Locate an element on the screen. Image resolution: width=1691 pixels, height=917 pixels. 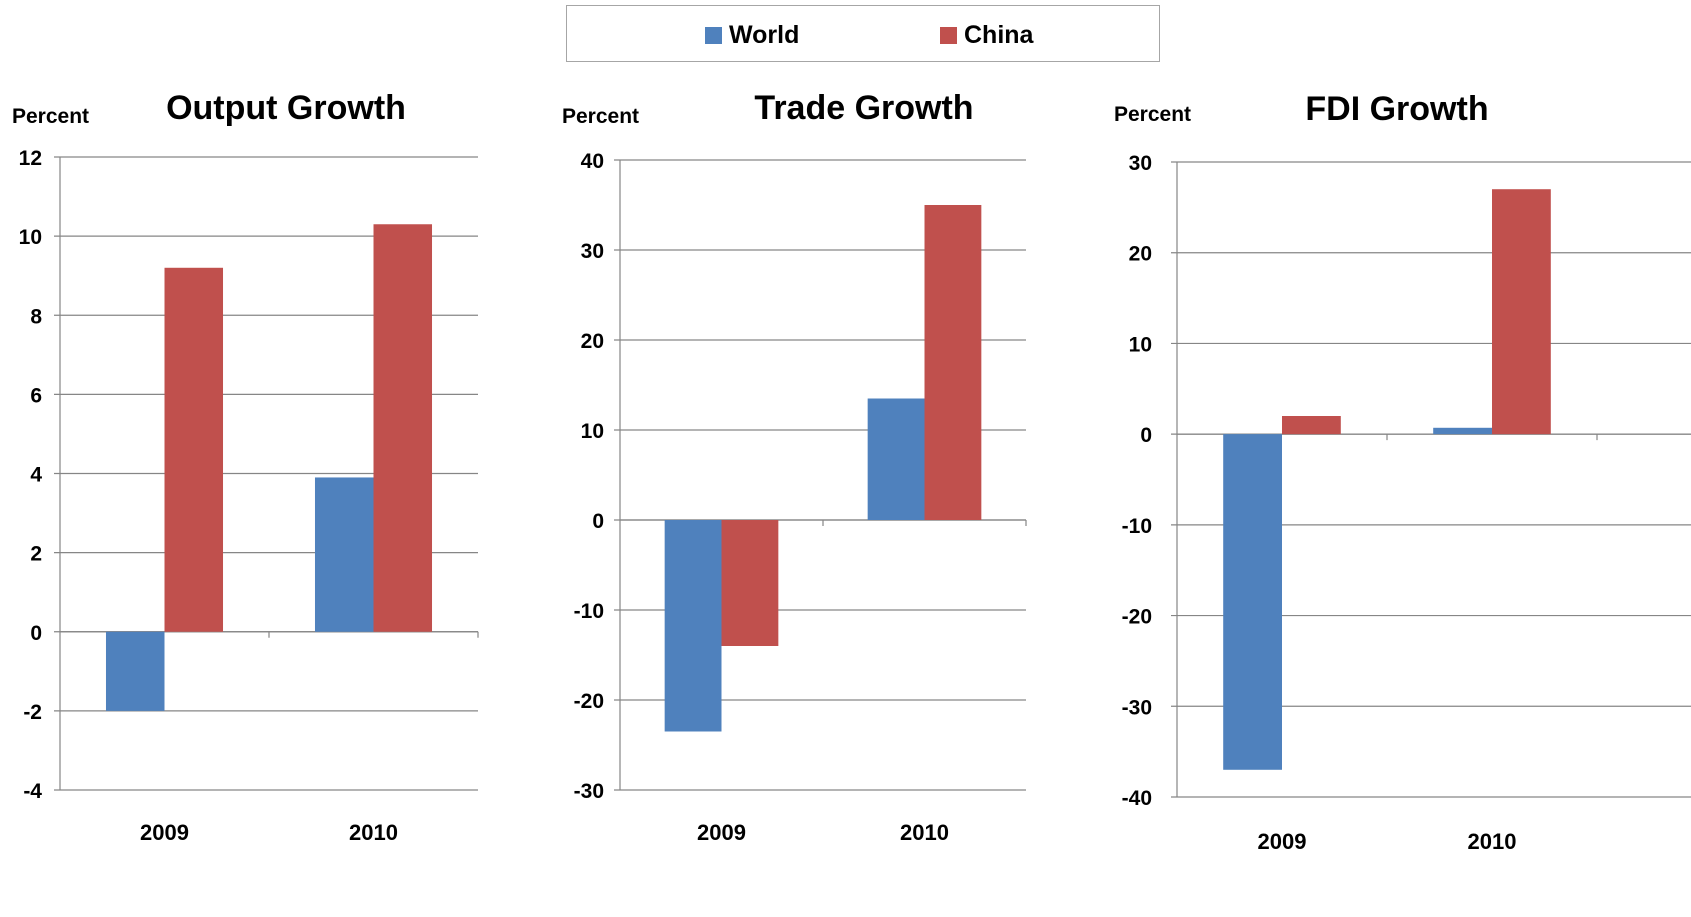
output-growth-ytick-label: 4 is located at coordinates (36, 475).